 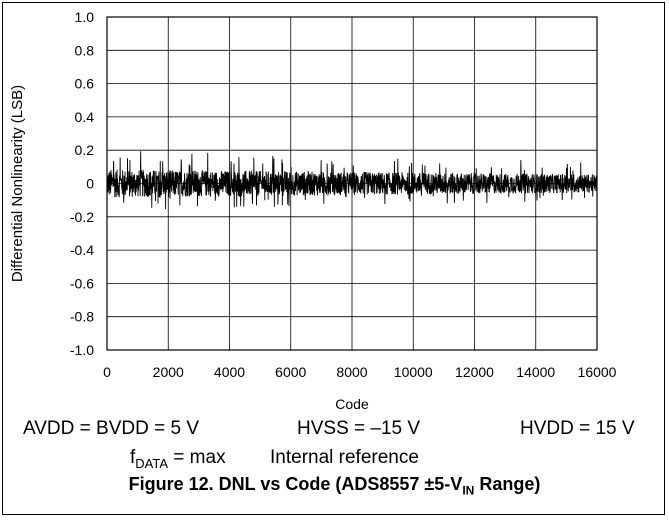 I want to click on condition-fdata: fDATA = max, so click(x=178, y=459).